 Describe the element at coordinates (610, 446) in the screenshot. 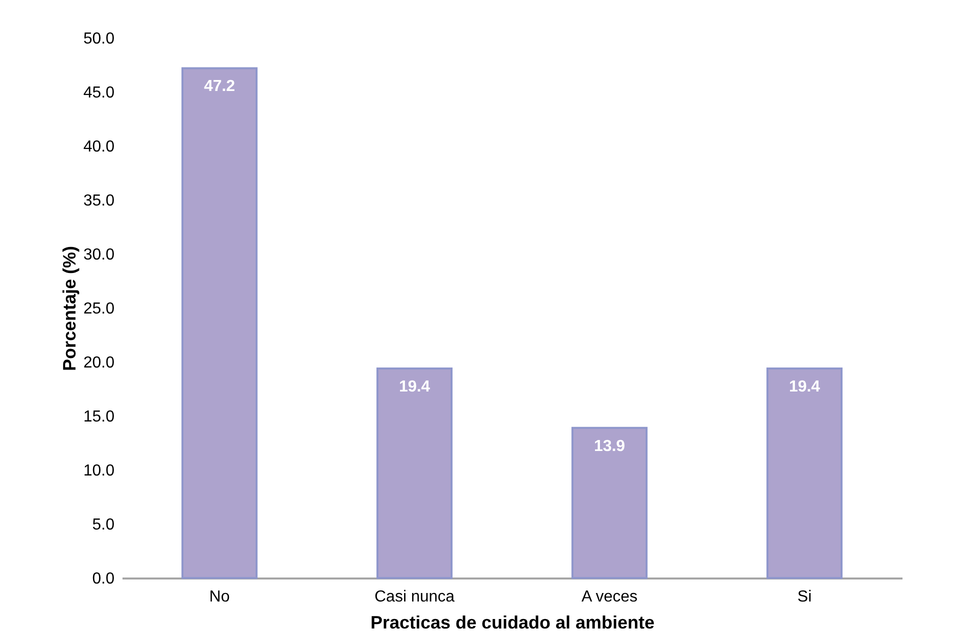

I see `data-label: 13.9` at that location.